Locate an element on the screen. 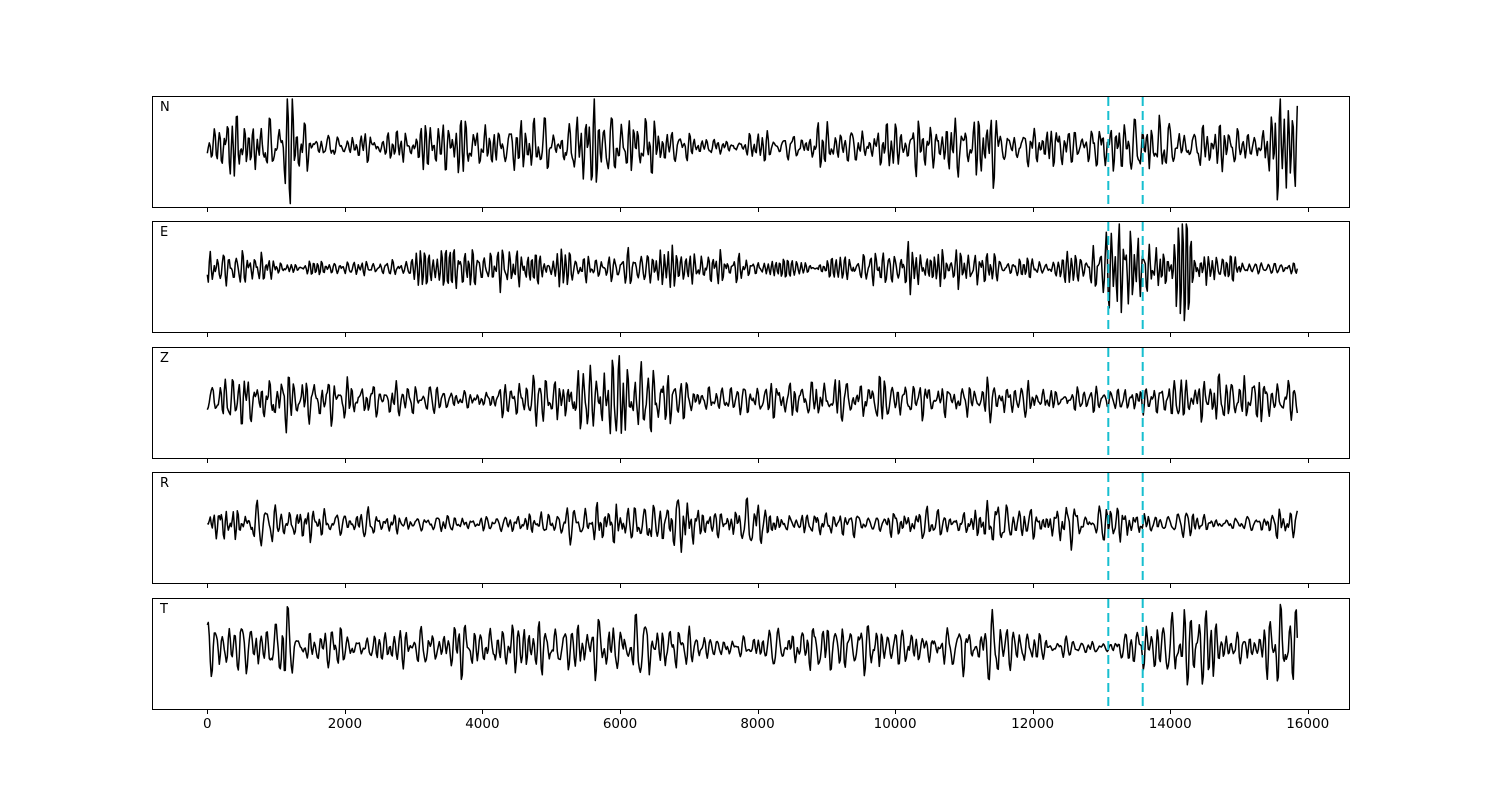 The image size is (1500, 800). panel-label-r: R is located at coordinates (165, 483).